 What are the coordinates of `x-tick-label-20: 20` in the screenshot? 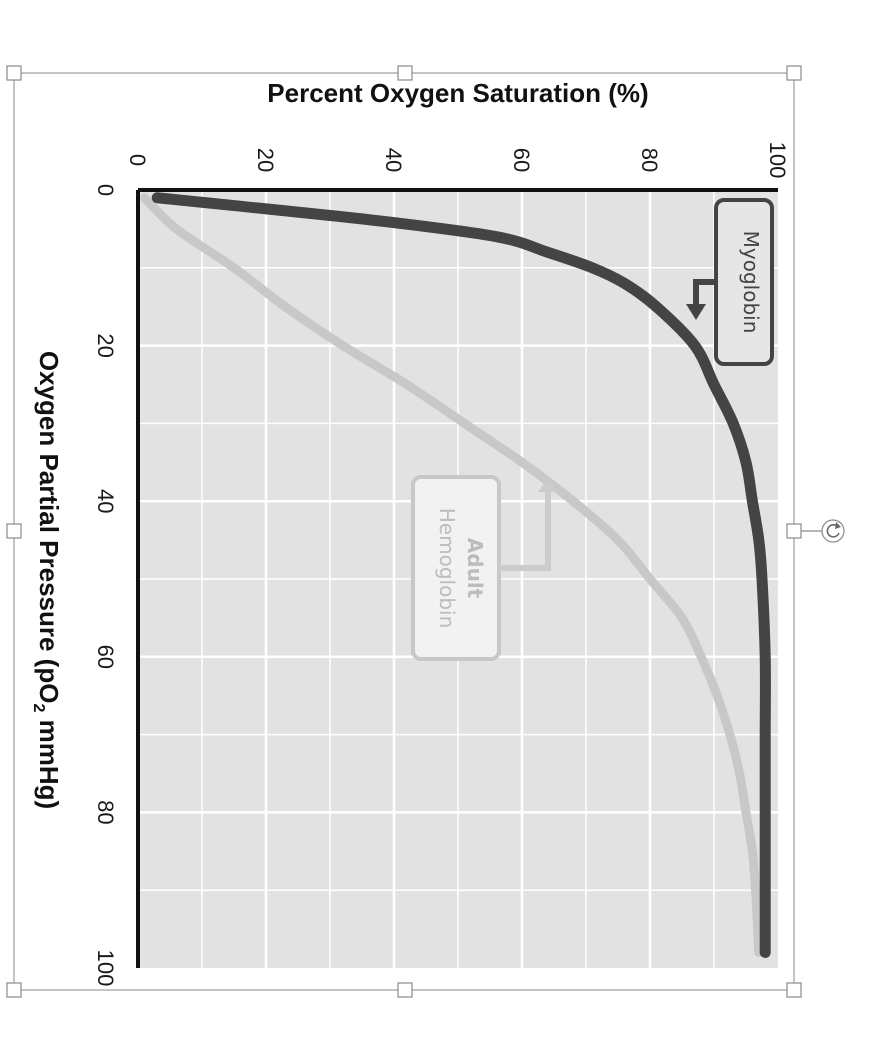 It's located at (105, 345).